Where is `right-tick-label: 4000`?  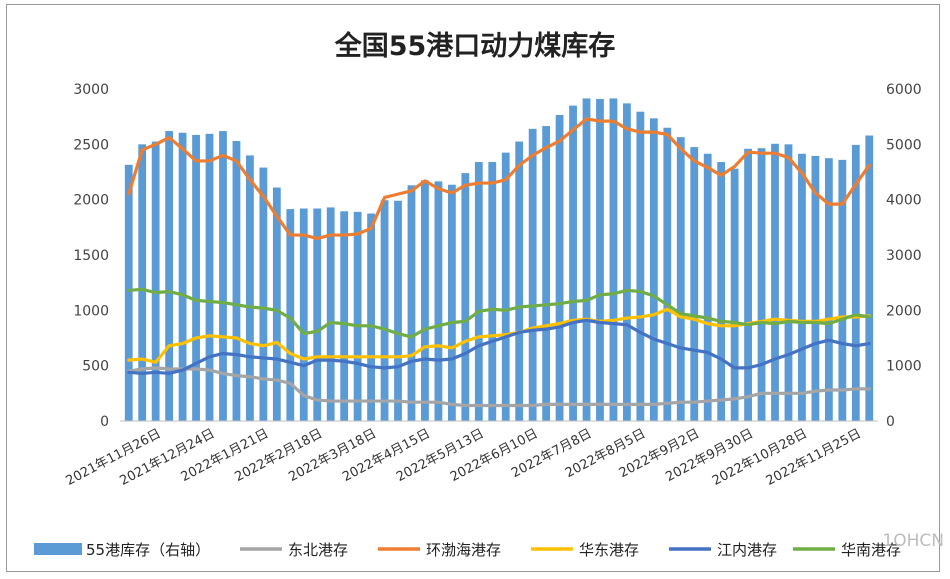 right-tick-label: 4000 is located at coordinates (904, 201).